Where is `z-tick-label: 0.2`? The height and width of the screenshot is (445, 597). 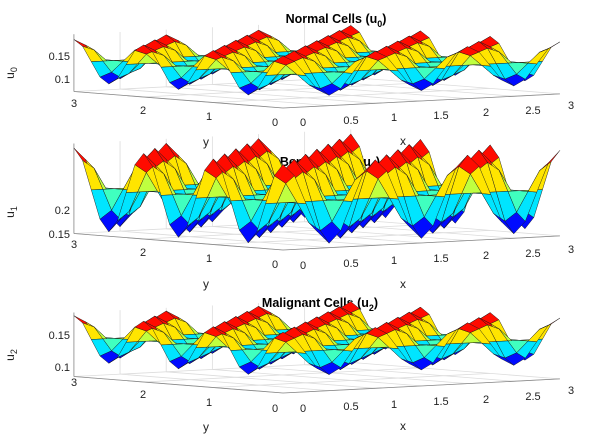 z-tick-label: 0.2 is located at coordinates (62, 211).